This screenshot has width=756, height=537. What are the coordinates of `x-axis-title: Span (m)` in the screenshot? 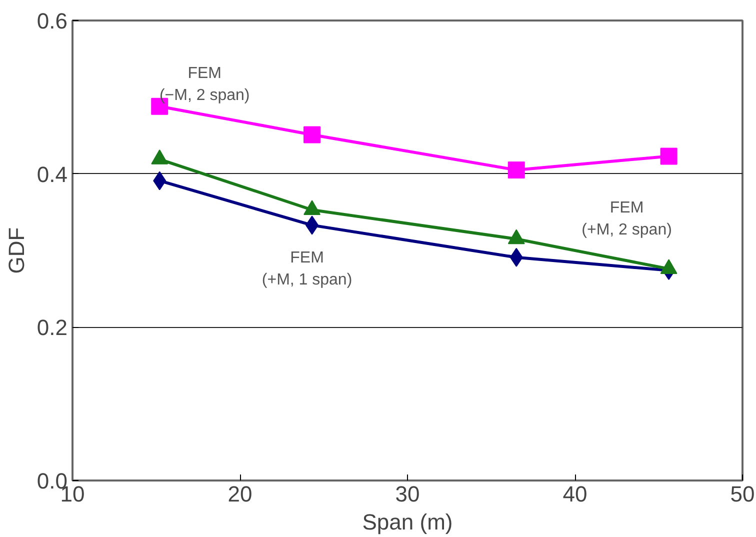 It's located at (407, 522).